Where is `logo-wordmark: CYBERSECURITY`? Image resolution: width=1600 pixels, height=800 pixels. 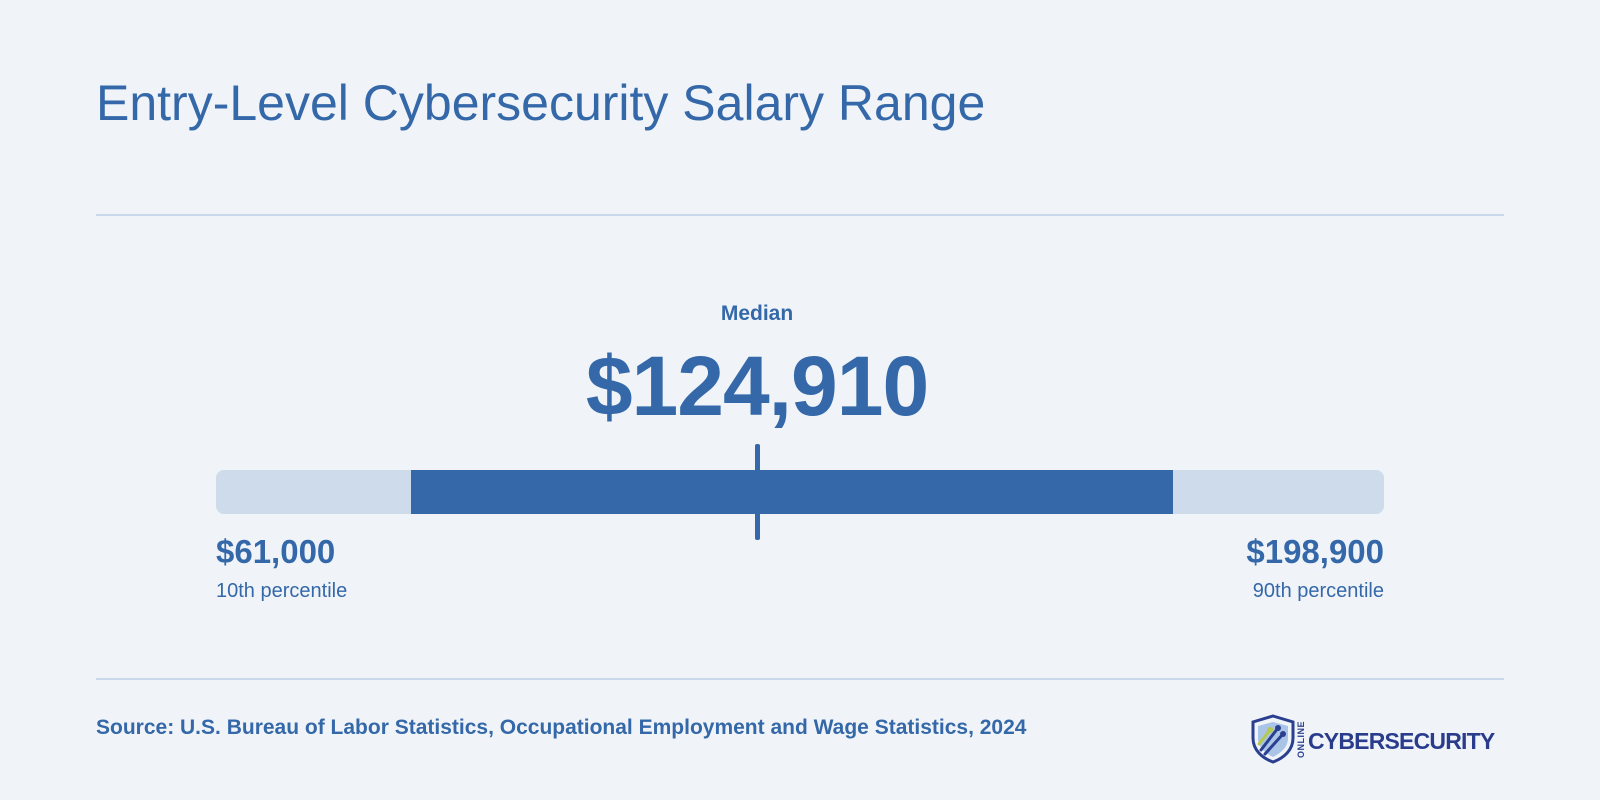 logo-wordmark: CYBERSECURITY is located at coordinates (1401, 741).